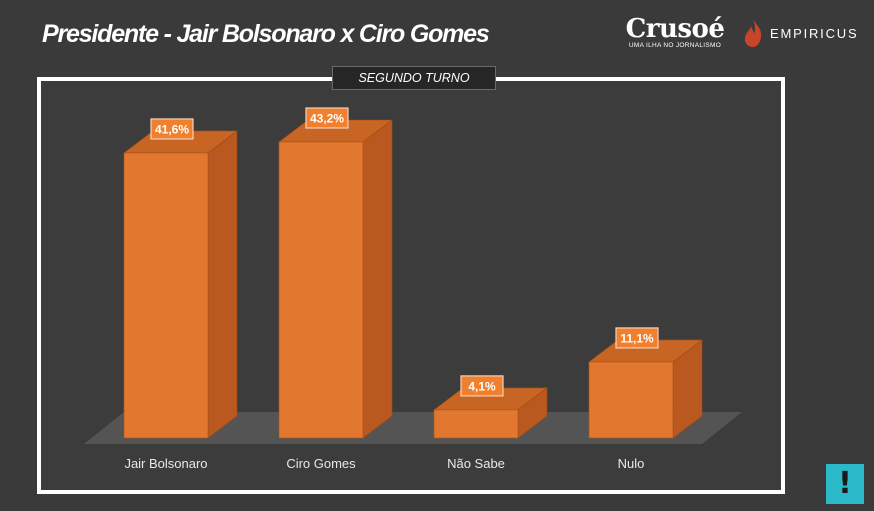 The width and height of the screenshot is (874, 511). I want to click on data-label: 43,2%, so click(327, 119).